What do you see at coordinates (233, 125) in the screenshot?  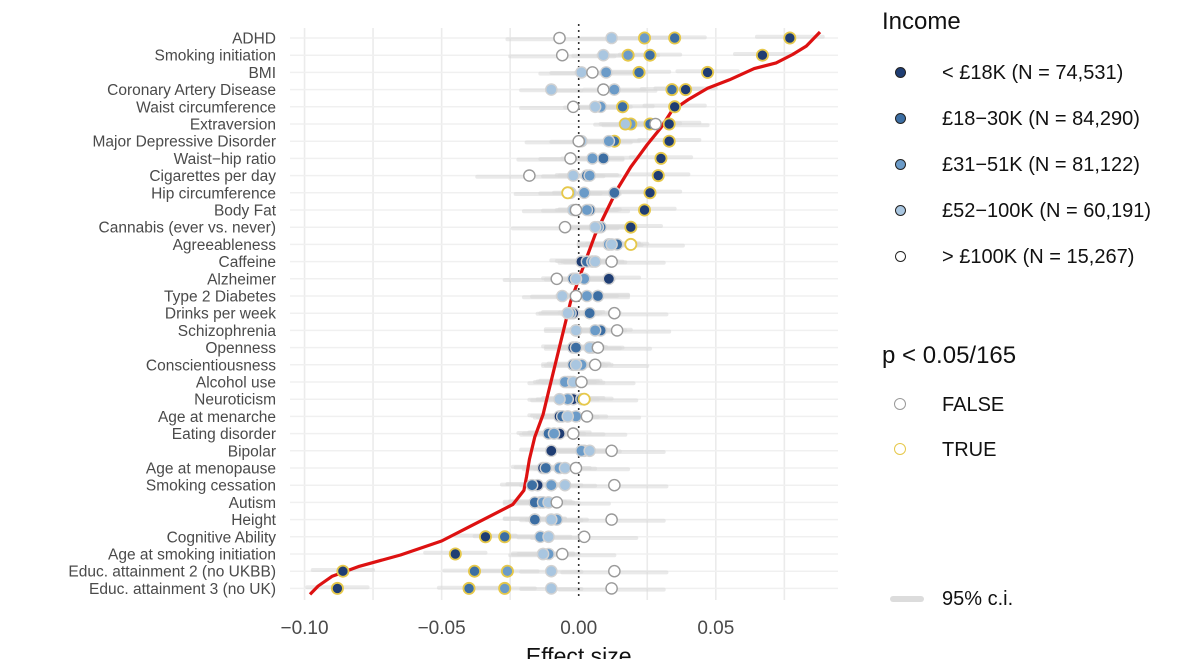 I see `trait-label: Extraversion` at bounding box center [233, 125].